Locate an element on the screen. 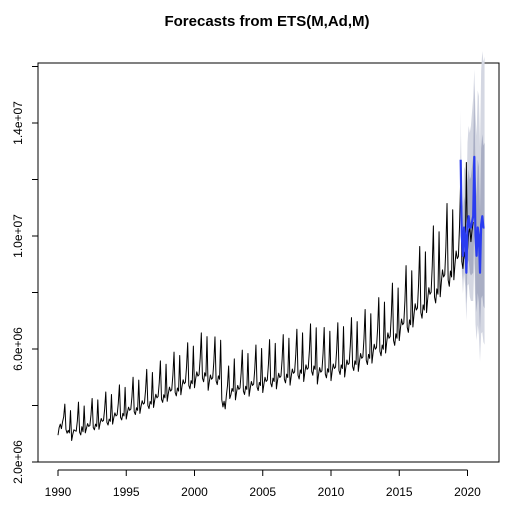  forecast-mean-line is located at coordinates (472, 214).